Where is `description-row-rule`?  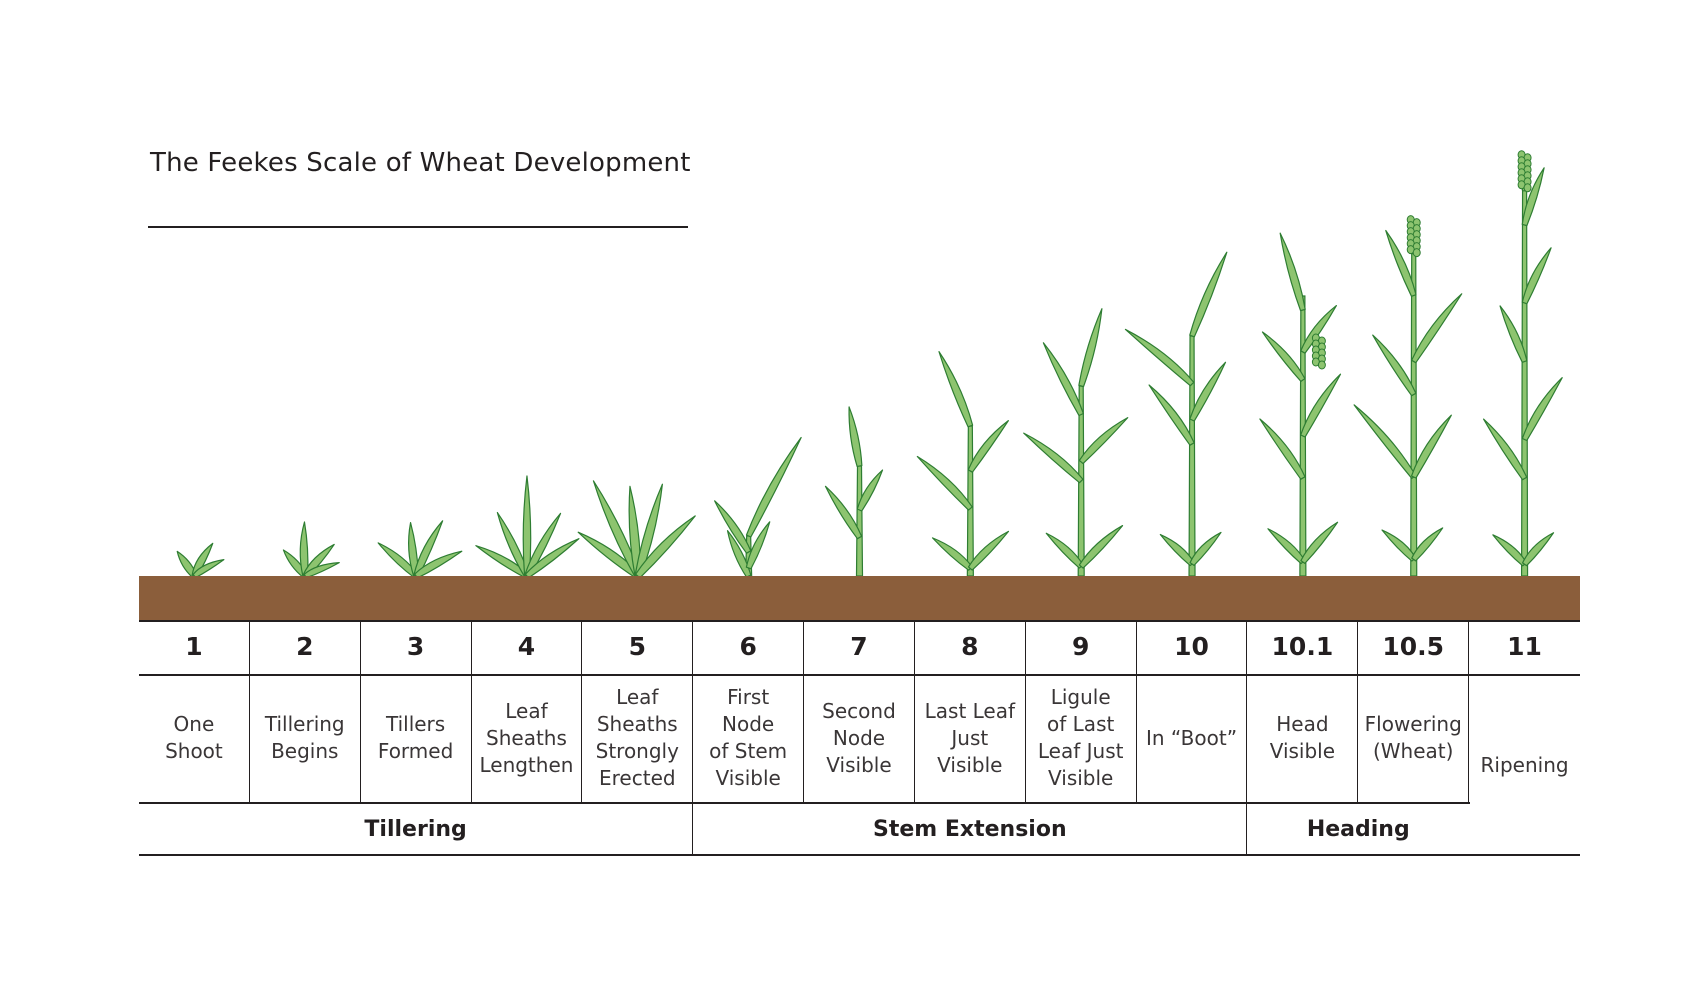 description-row-rule is located at coordinates (804, 803).